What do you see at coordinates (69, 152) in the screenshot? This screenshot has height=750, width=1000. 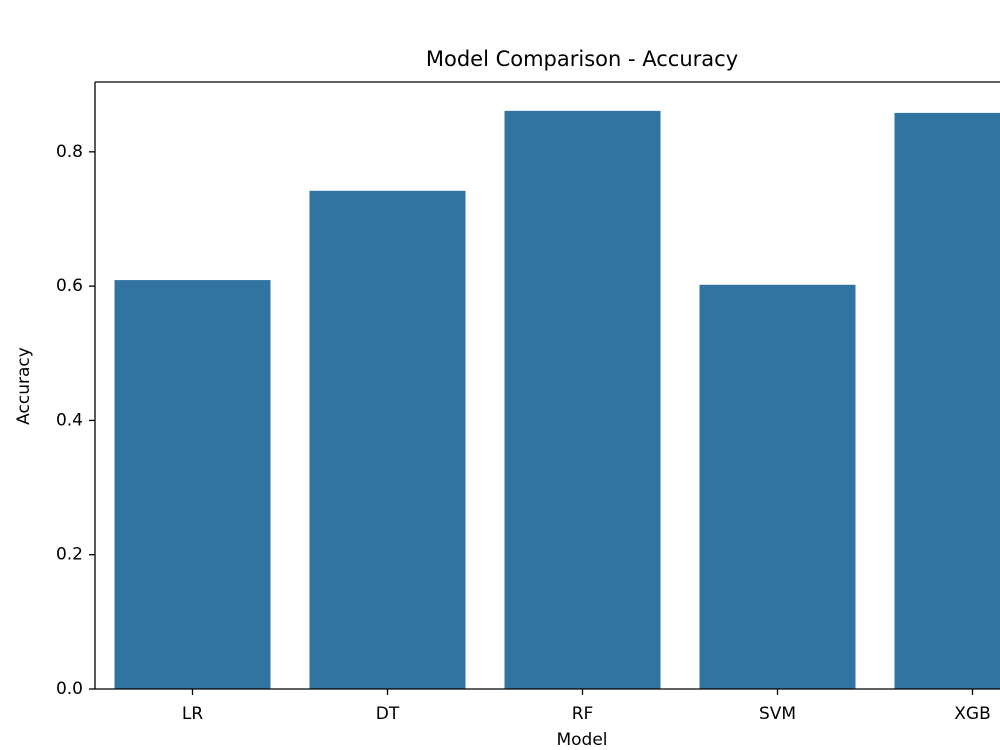 I see `y-tick-label: 0.8` at bounding box center [69, 152].